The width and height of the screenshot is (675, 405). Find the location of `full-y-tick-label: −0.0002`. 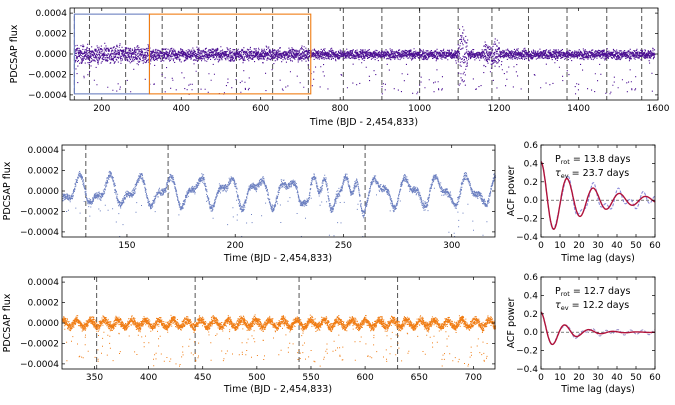

full-y-tick-label: −0.0002 is located at coordinates (47, 75).